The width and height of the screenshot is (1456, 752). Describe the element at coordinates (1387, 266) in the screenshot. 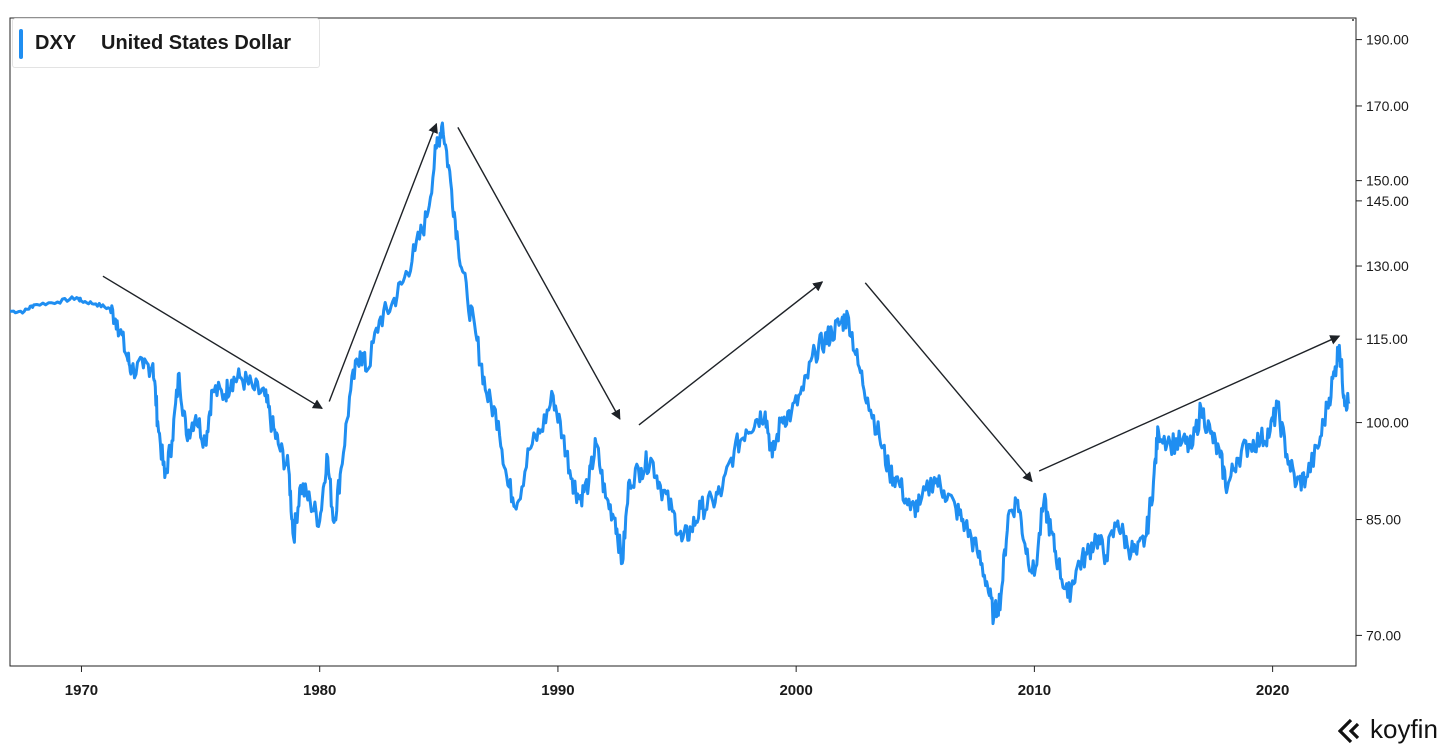

I see `y-tick-label: 130.00` at that location.